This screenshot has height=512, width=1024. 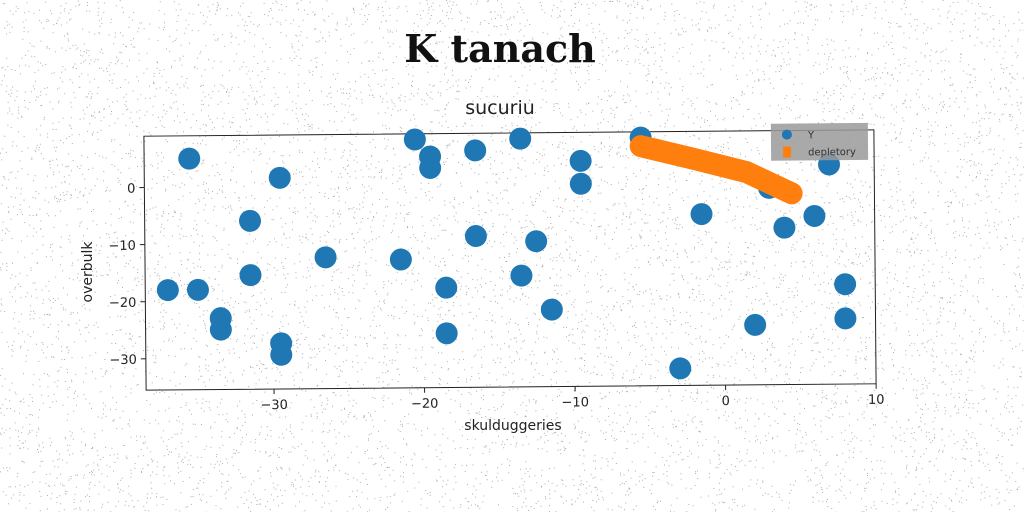 What do you see at coordinates (123, 303) in the screenshot?
I see `y-tick-label: −20` at bounding box center [123, 303].